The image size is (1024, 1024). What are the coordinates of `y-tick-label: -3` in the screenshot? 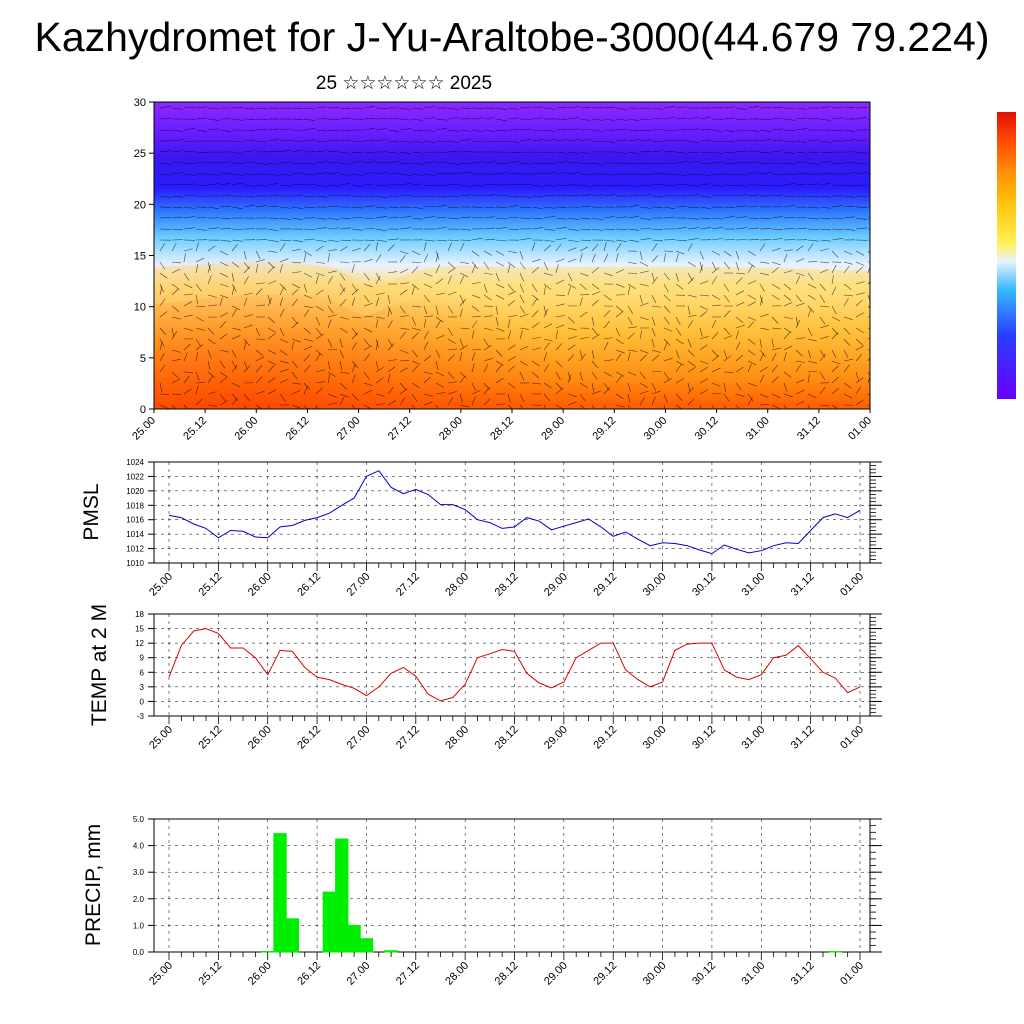 It's located at (141, 716).